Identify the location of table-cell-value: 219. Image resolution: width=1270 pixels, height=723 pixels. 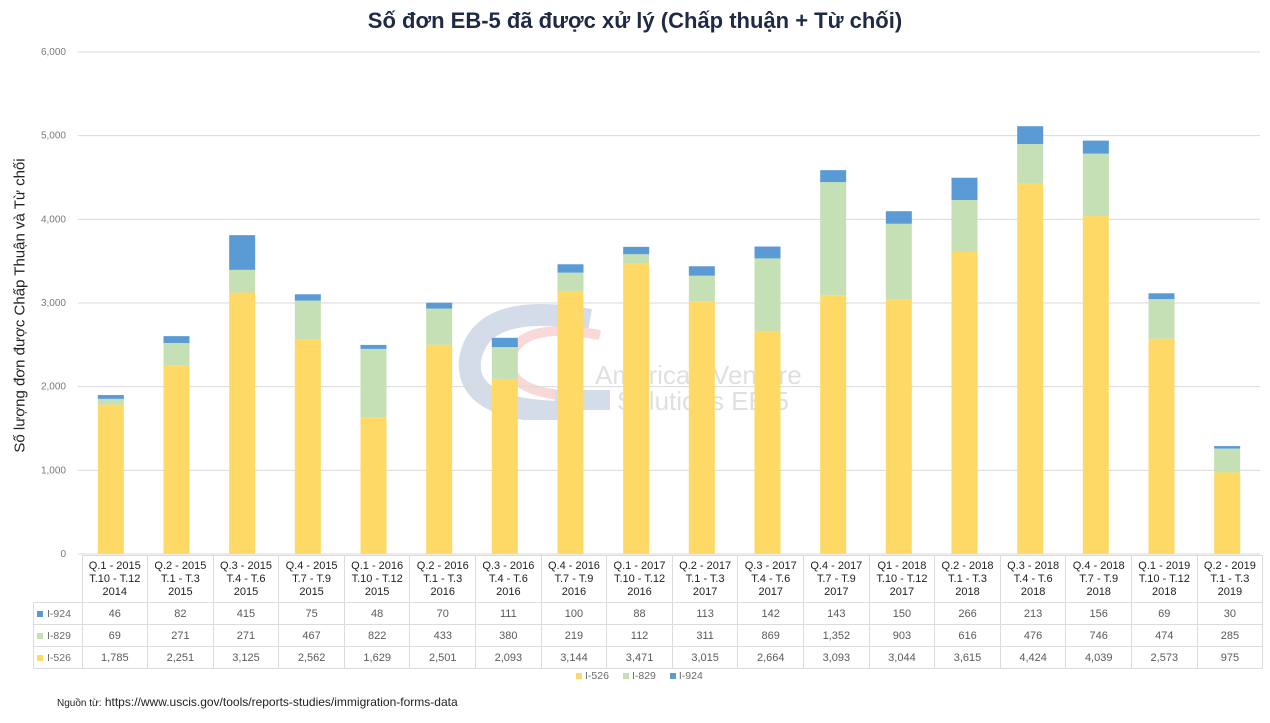
(574, 635).